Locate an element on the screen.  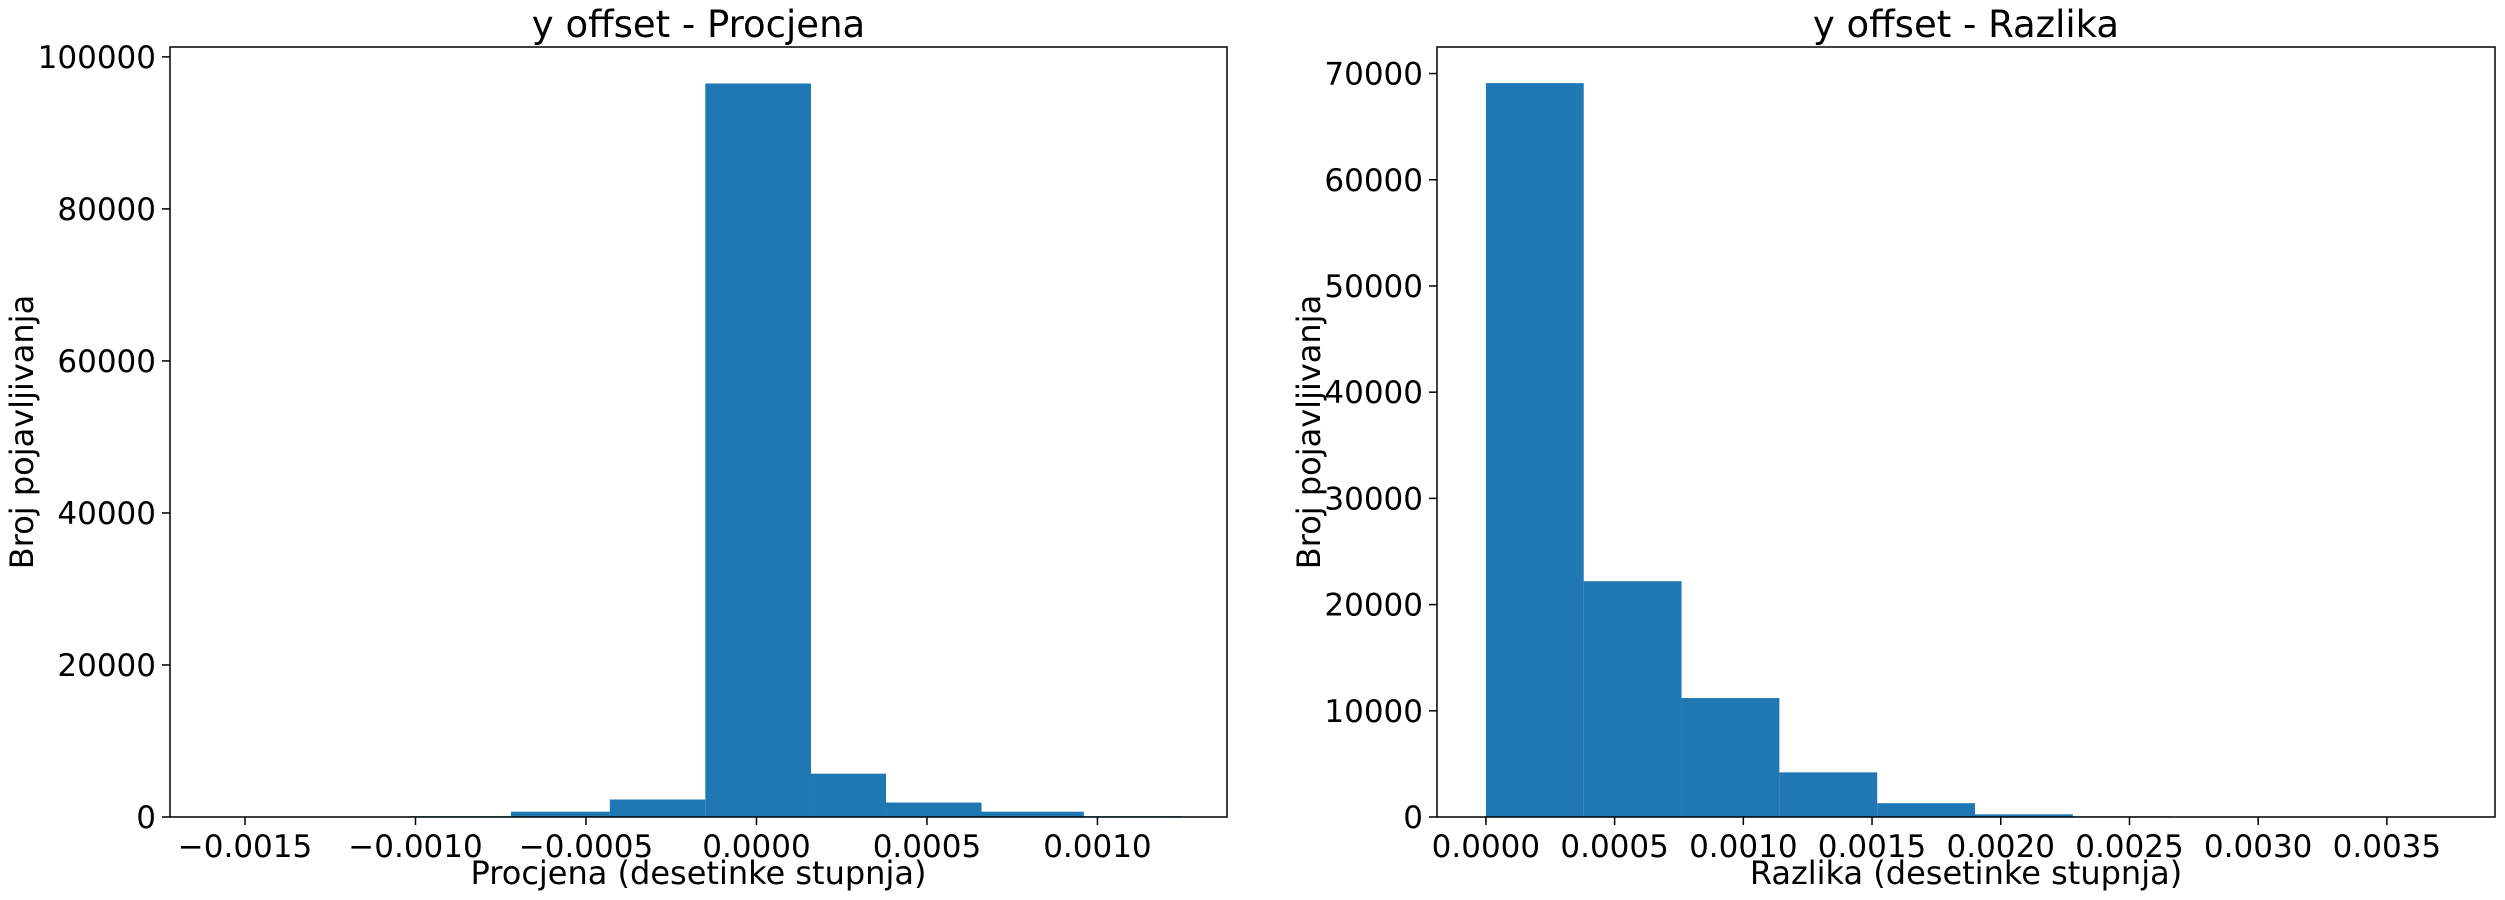
histogram-procjena-x-tick-label: 0.0010 is located at coordinates (1097, 847).